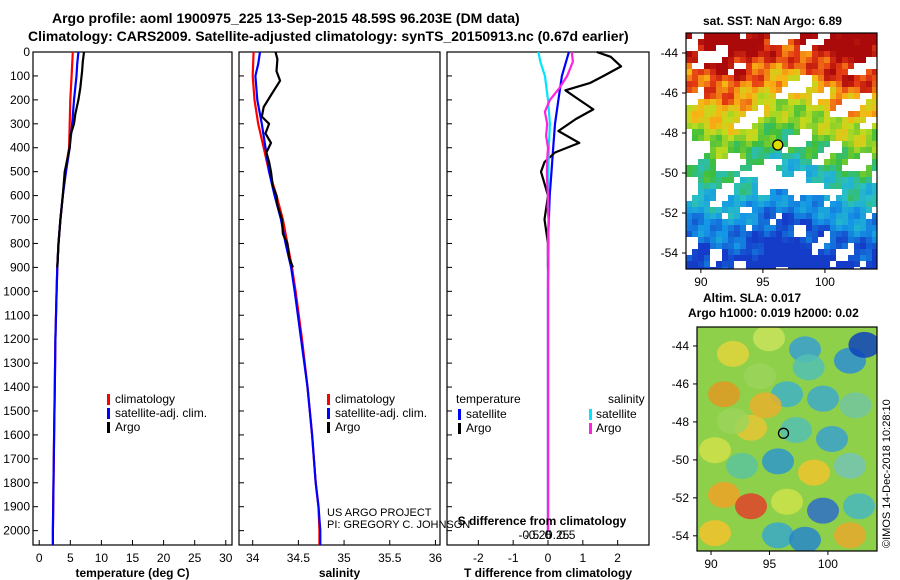 The width and height of the screenshot is (900, 580). Describe the element at coordinates (328, 413) in the screenshot. I see `legend-swatch-satellite` at that location.